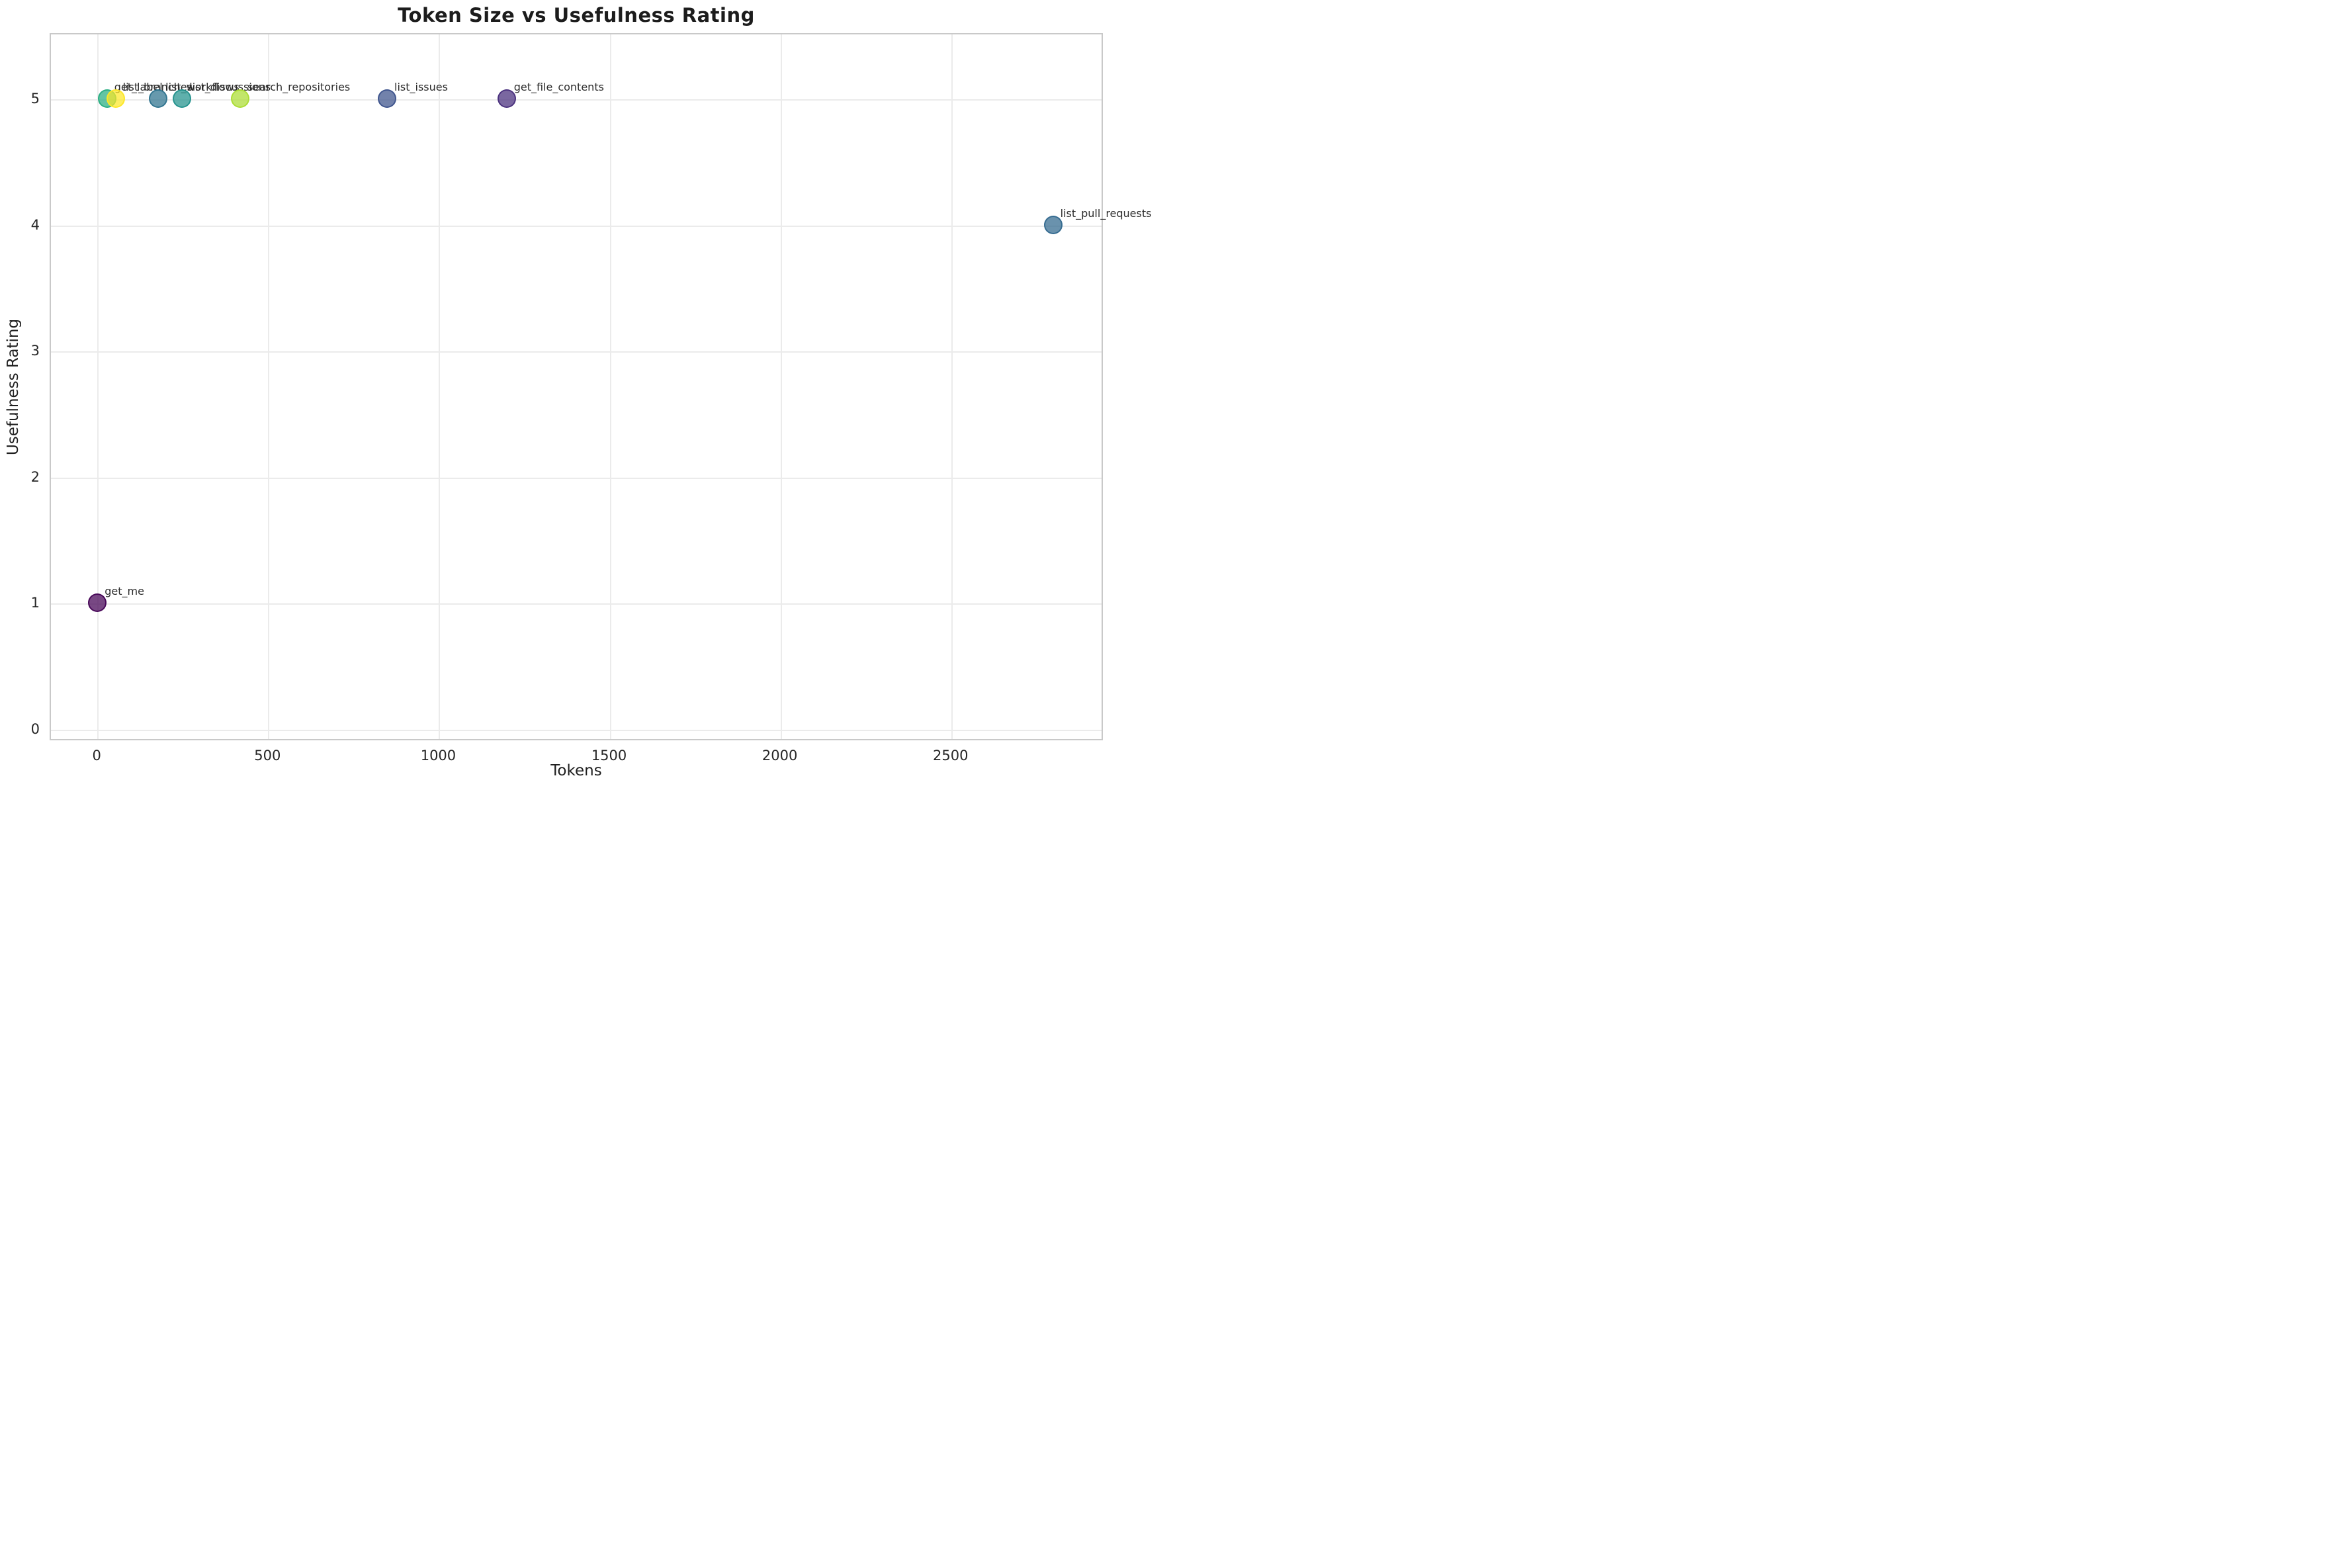 This screenshot has height=1568, width=2350. I want to click on point-label: get_file_contents, so click(558, 87).